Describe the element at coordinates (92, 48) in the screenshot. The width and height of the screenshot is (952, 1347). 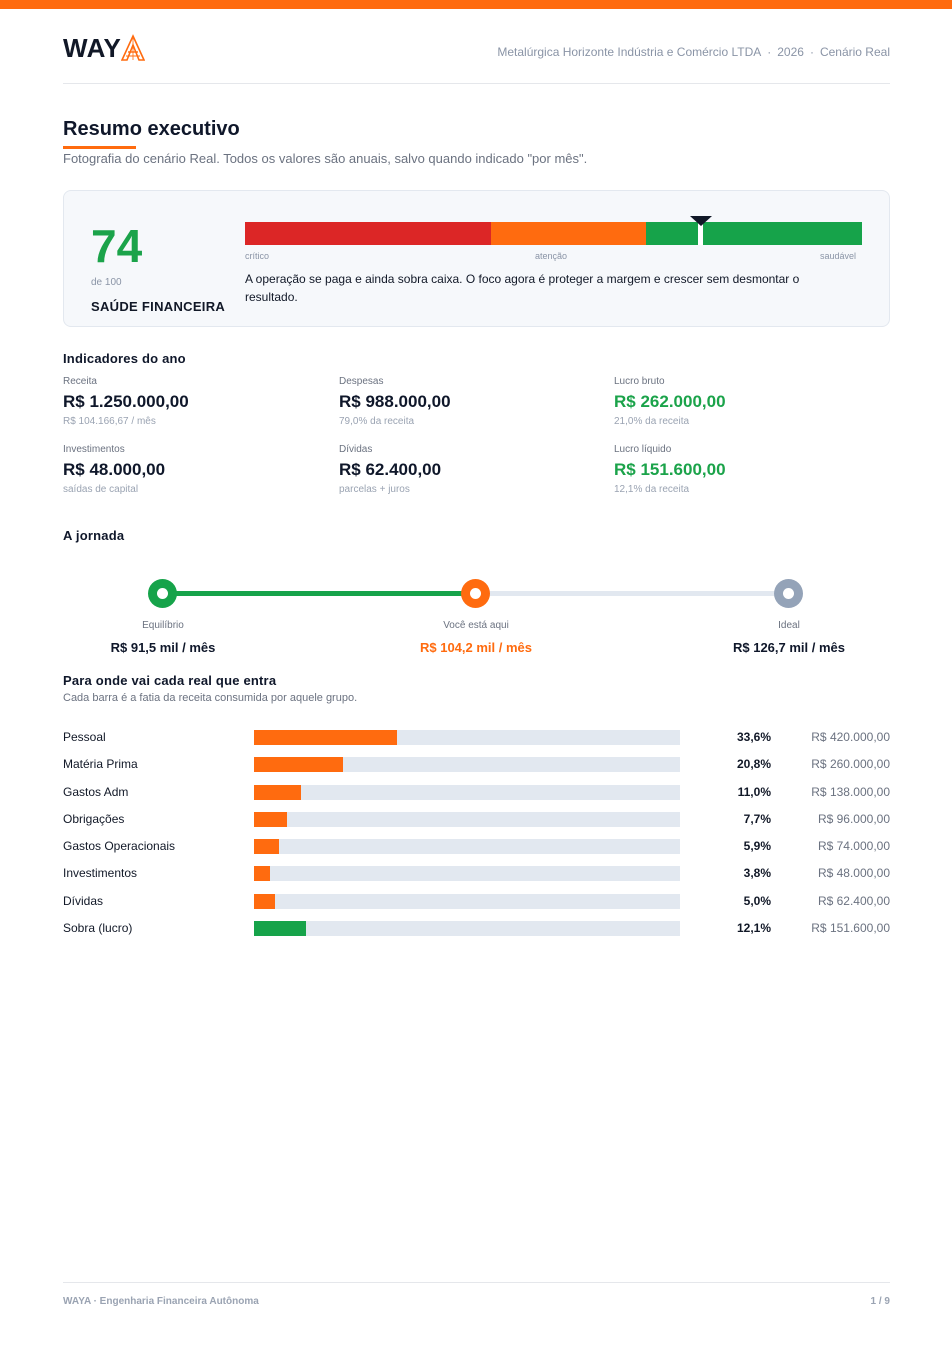
I see `logo-text: WAY` at that location.